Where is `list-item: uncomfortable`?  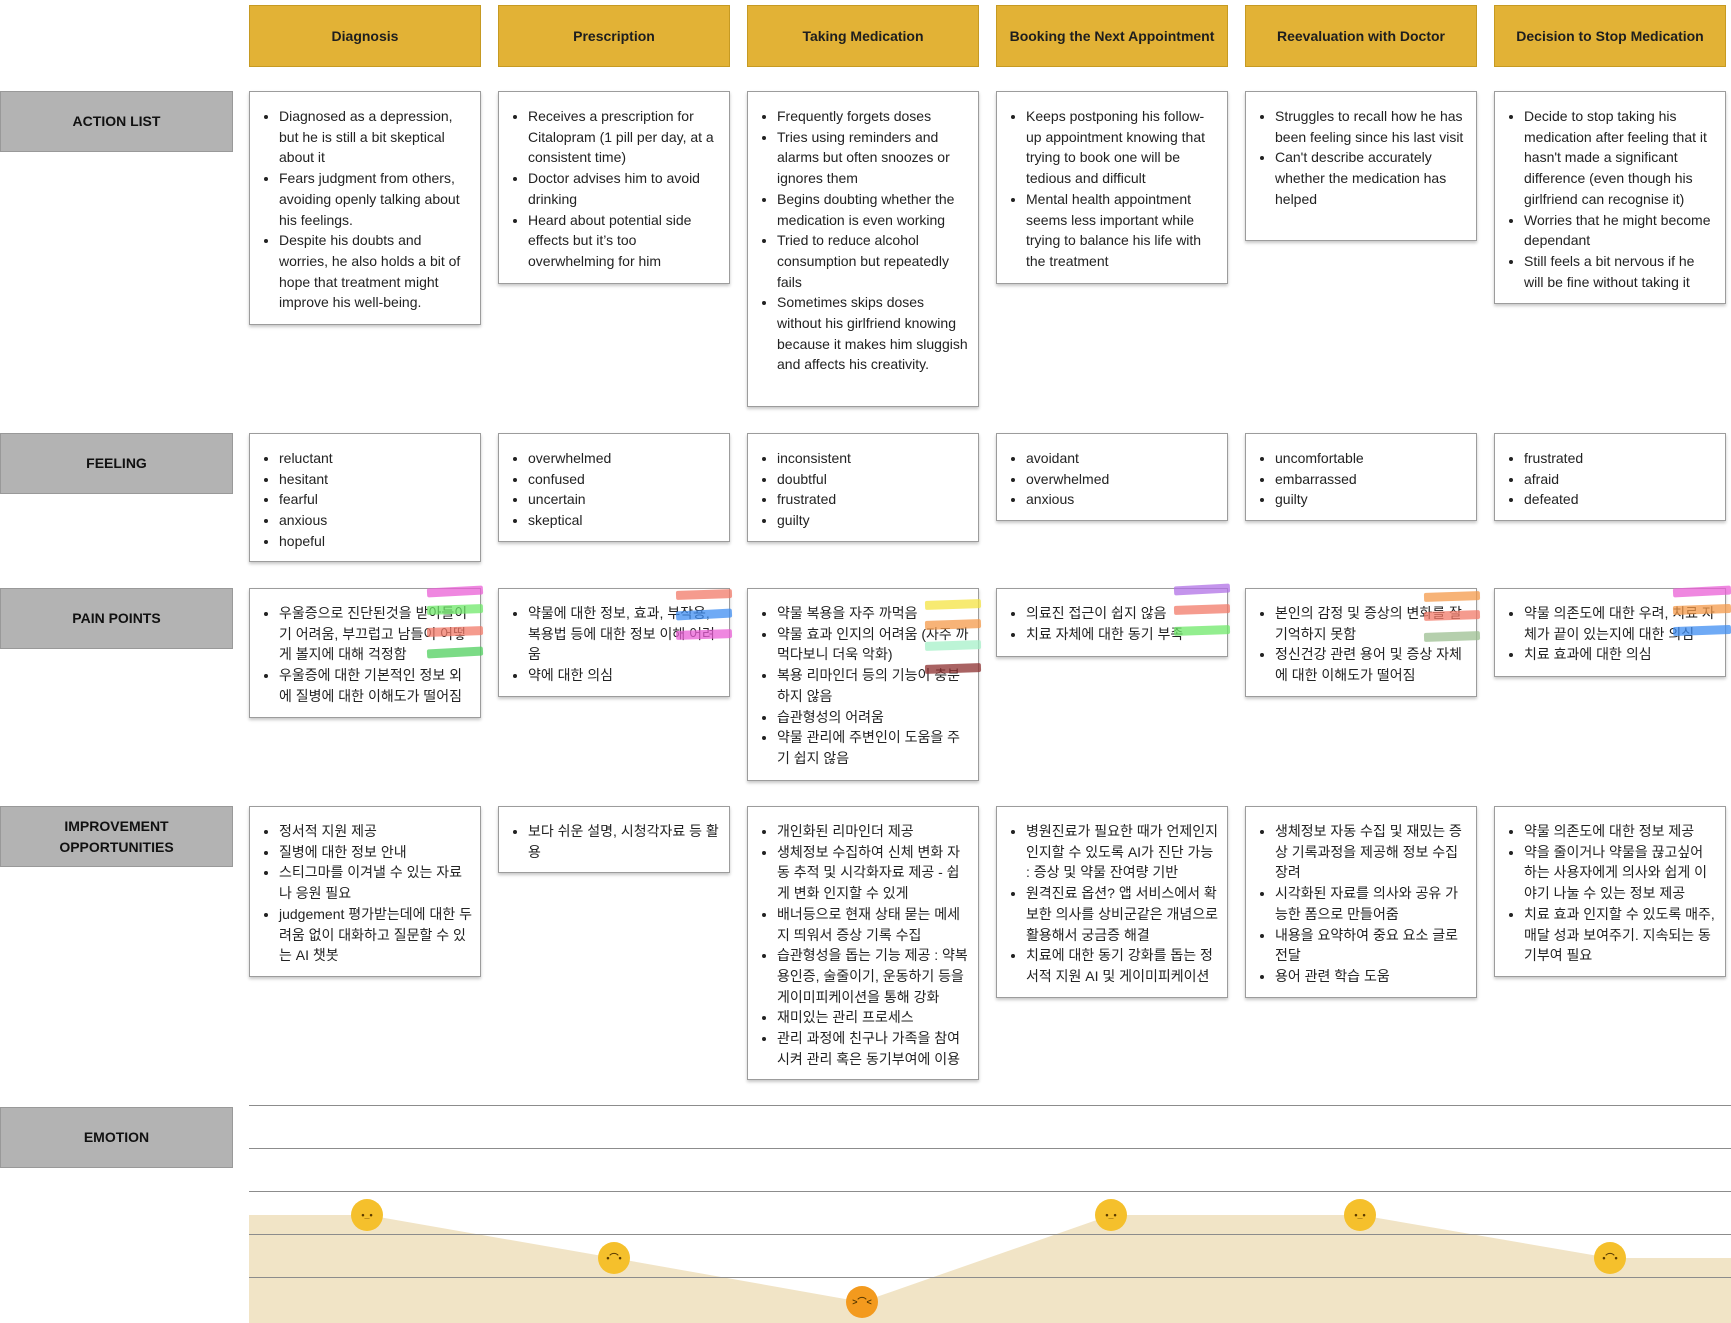 list-item: uncomfortable is located at coordinates (1371, 458).